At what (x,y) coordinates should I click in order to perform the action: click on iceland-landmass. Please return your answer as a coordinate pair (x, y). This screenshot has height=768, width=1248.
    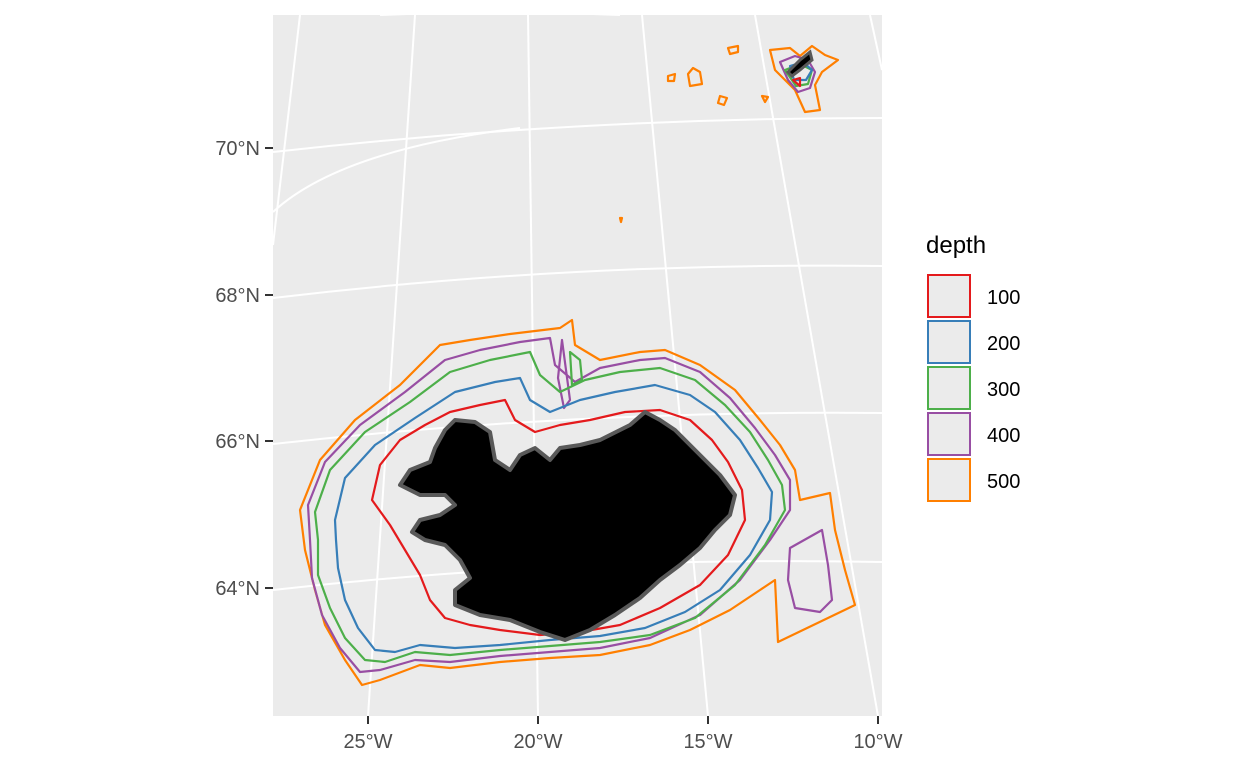
    Looking at the image, I should click on (567, 526).